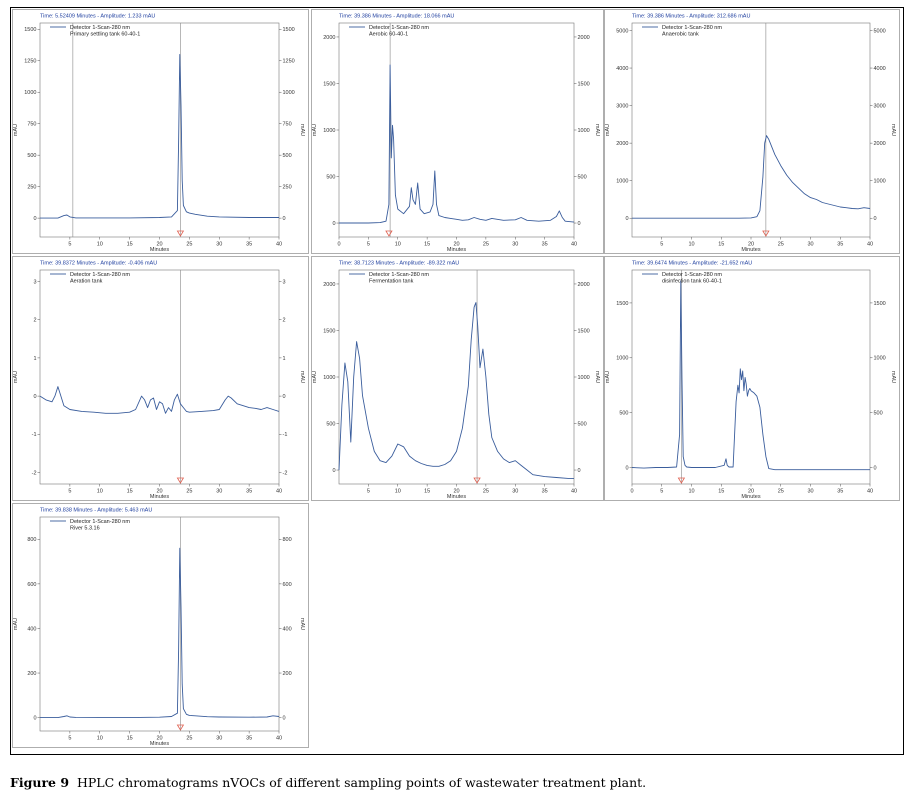  Describe the element at coordinates (40, 782) in the screenshot. I see `figure-label: Figure 9` at that location.